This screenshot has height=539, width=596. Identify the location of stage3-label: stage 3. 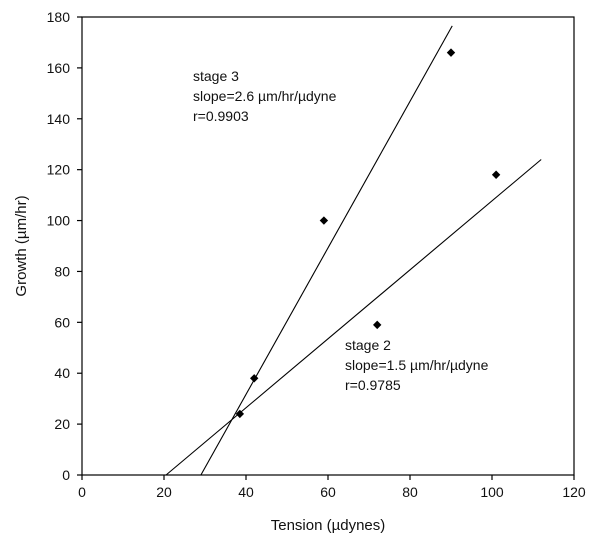
(216, 76).